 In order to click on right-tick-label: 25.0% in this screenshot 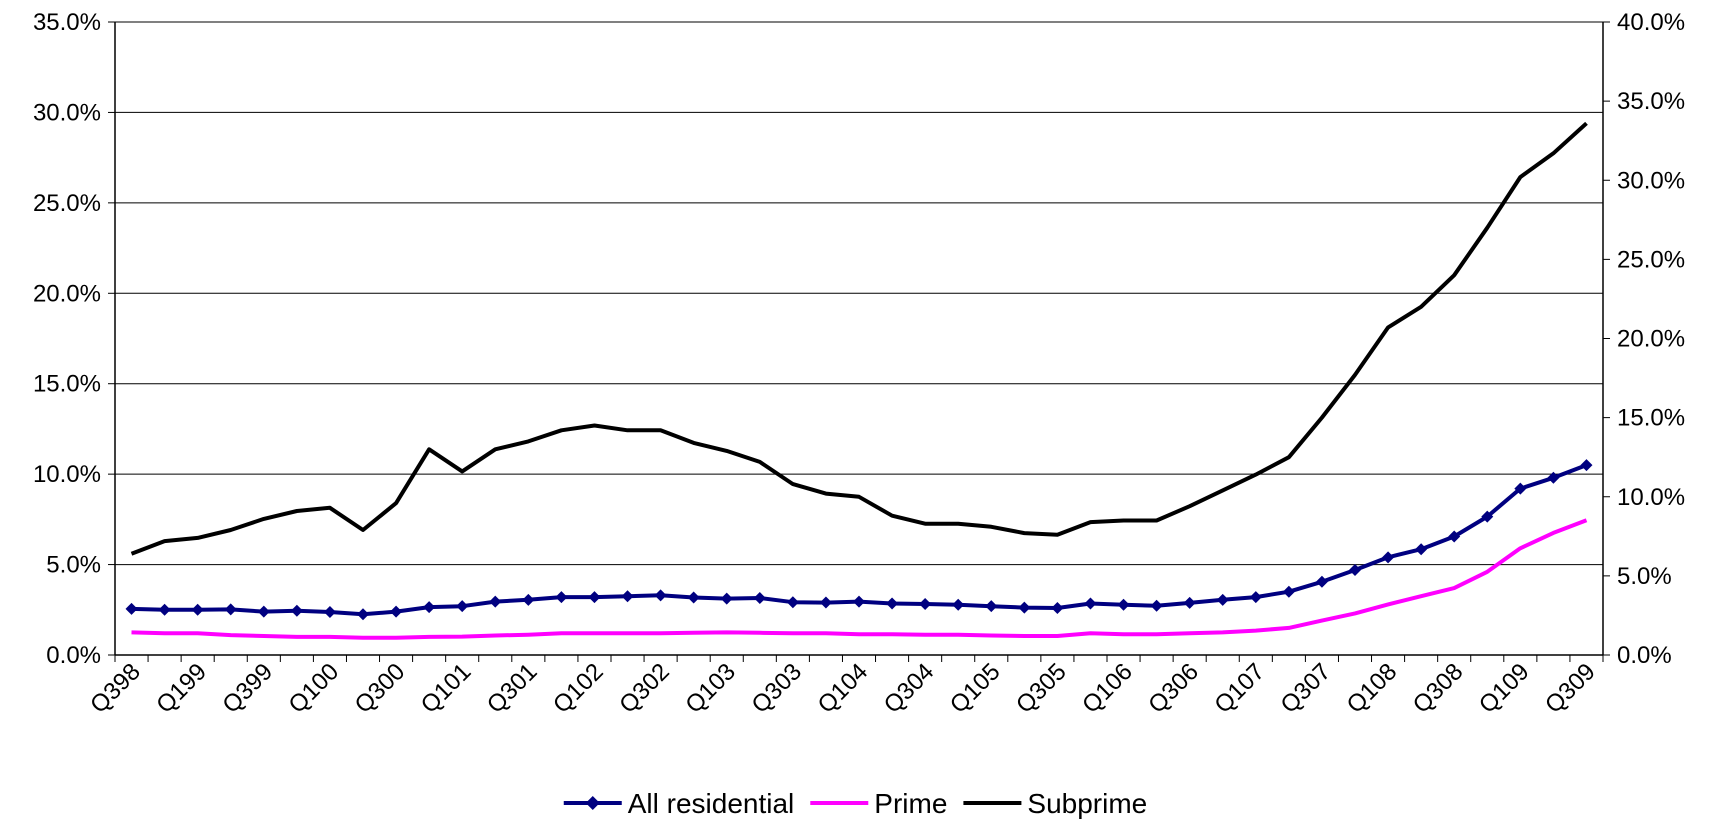, I will do `click(1651, 259)`.